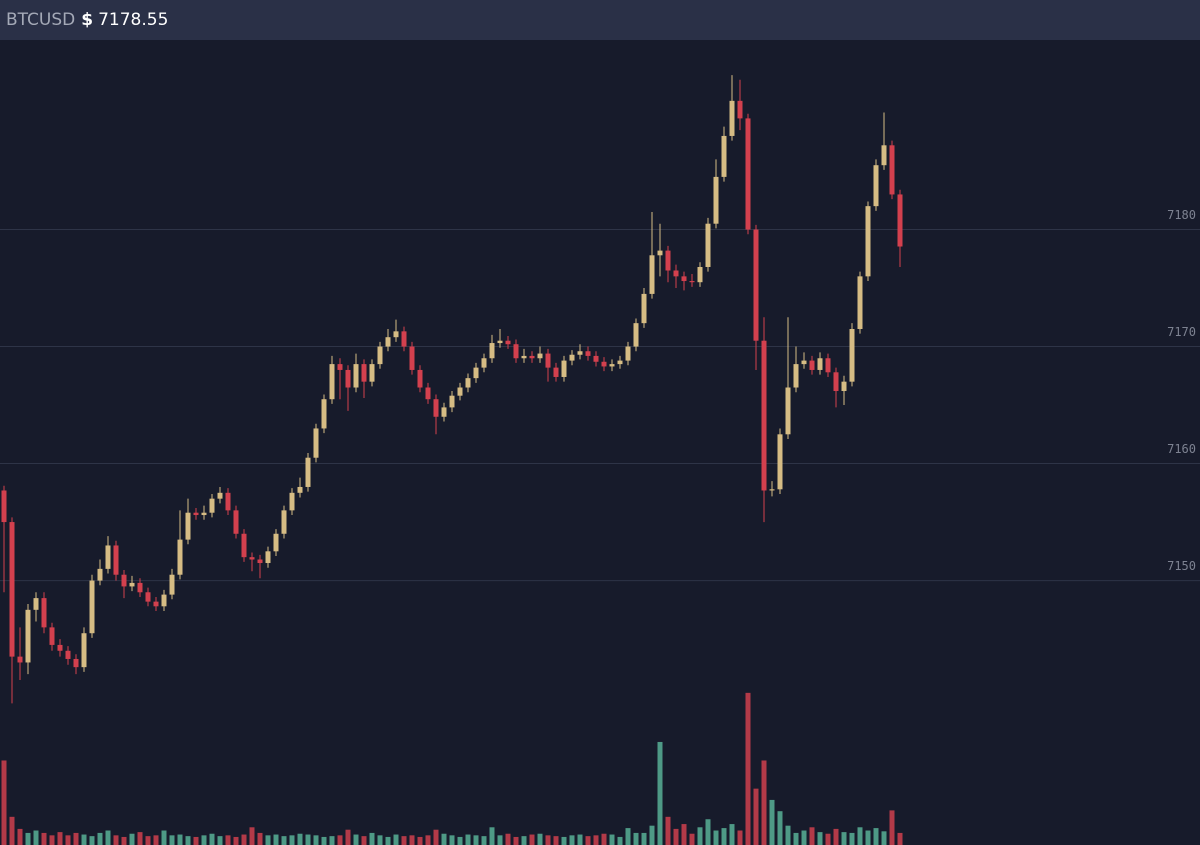 The width and height of the screenshot is (1200, 845). What do you see at coordinates (1181, 332) in the screenshot?
I see `y-tick-label: 7170` at bounding box center [1181, 332].